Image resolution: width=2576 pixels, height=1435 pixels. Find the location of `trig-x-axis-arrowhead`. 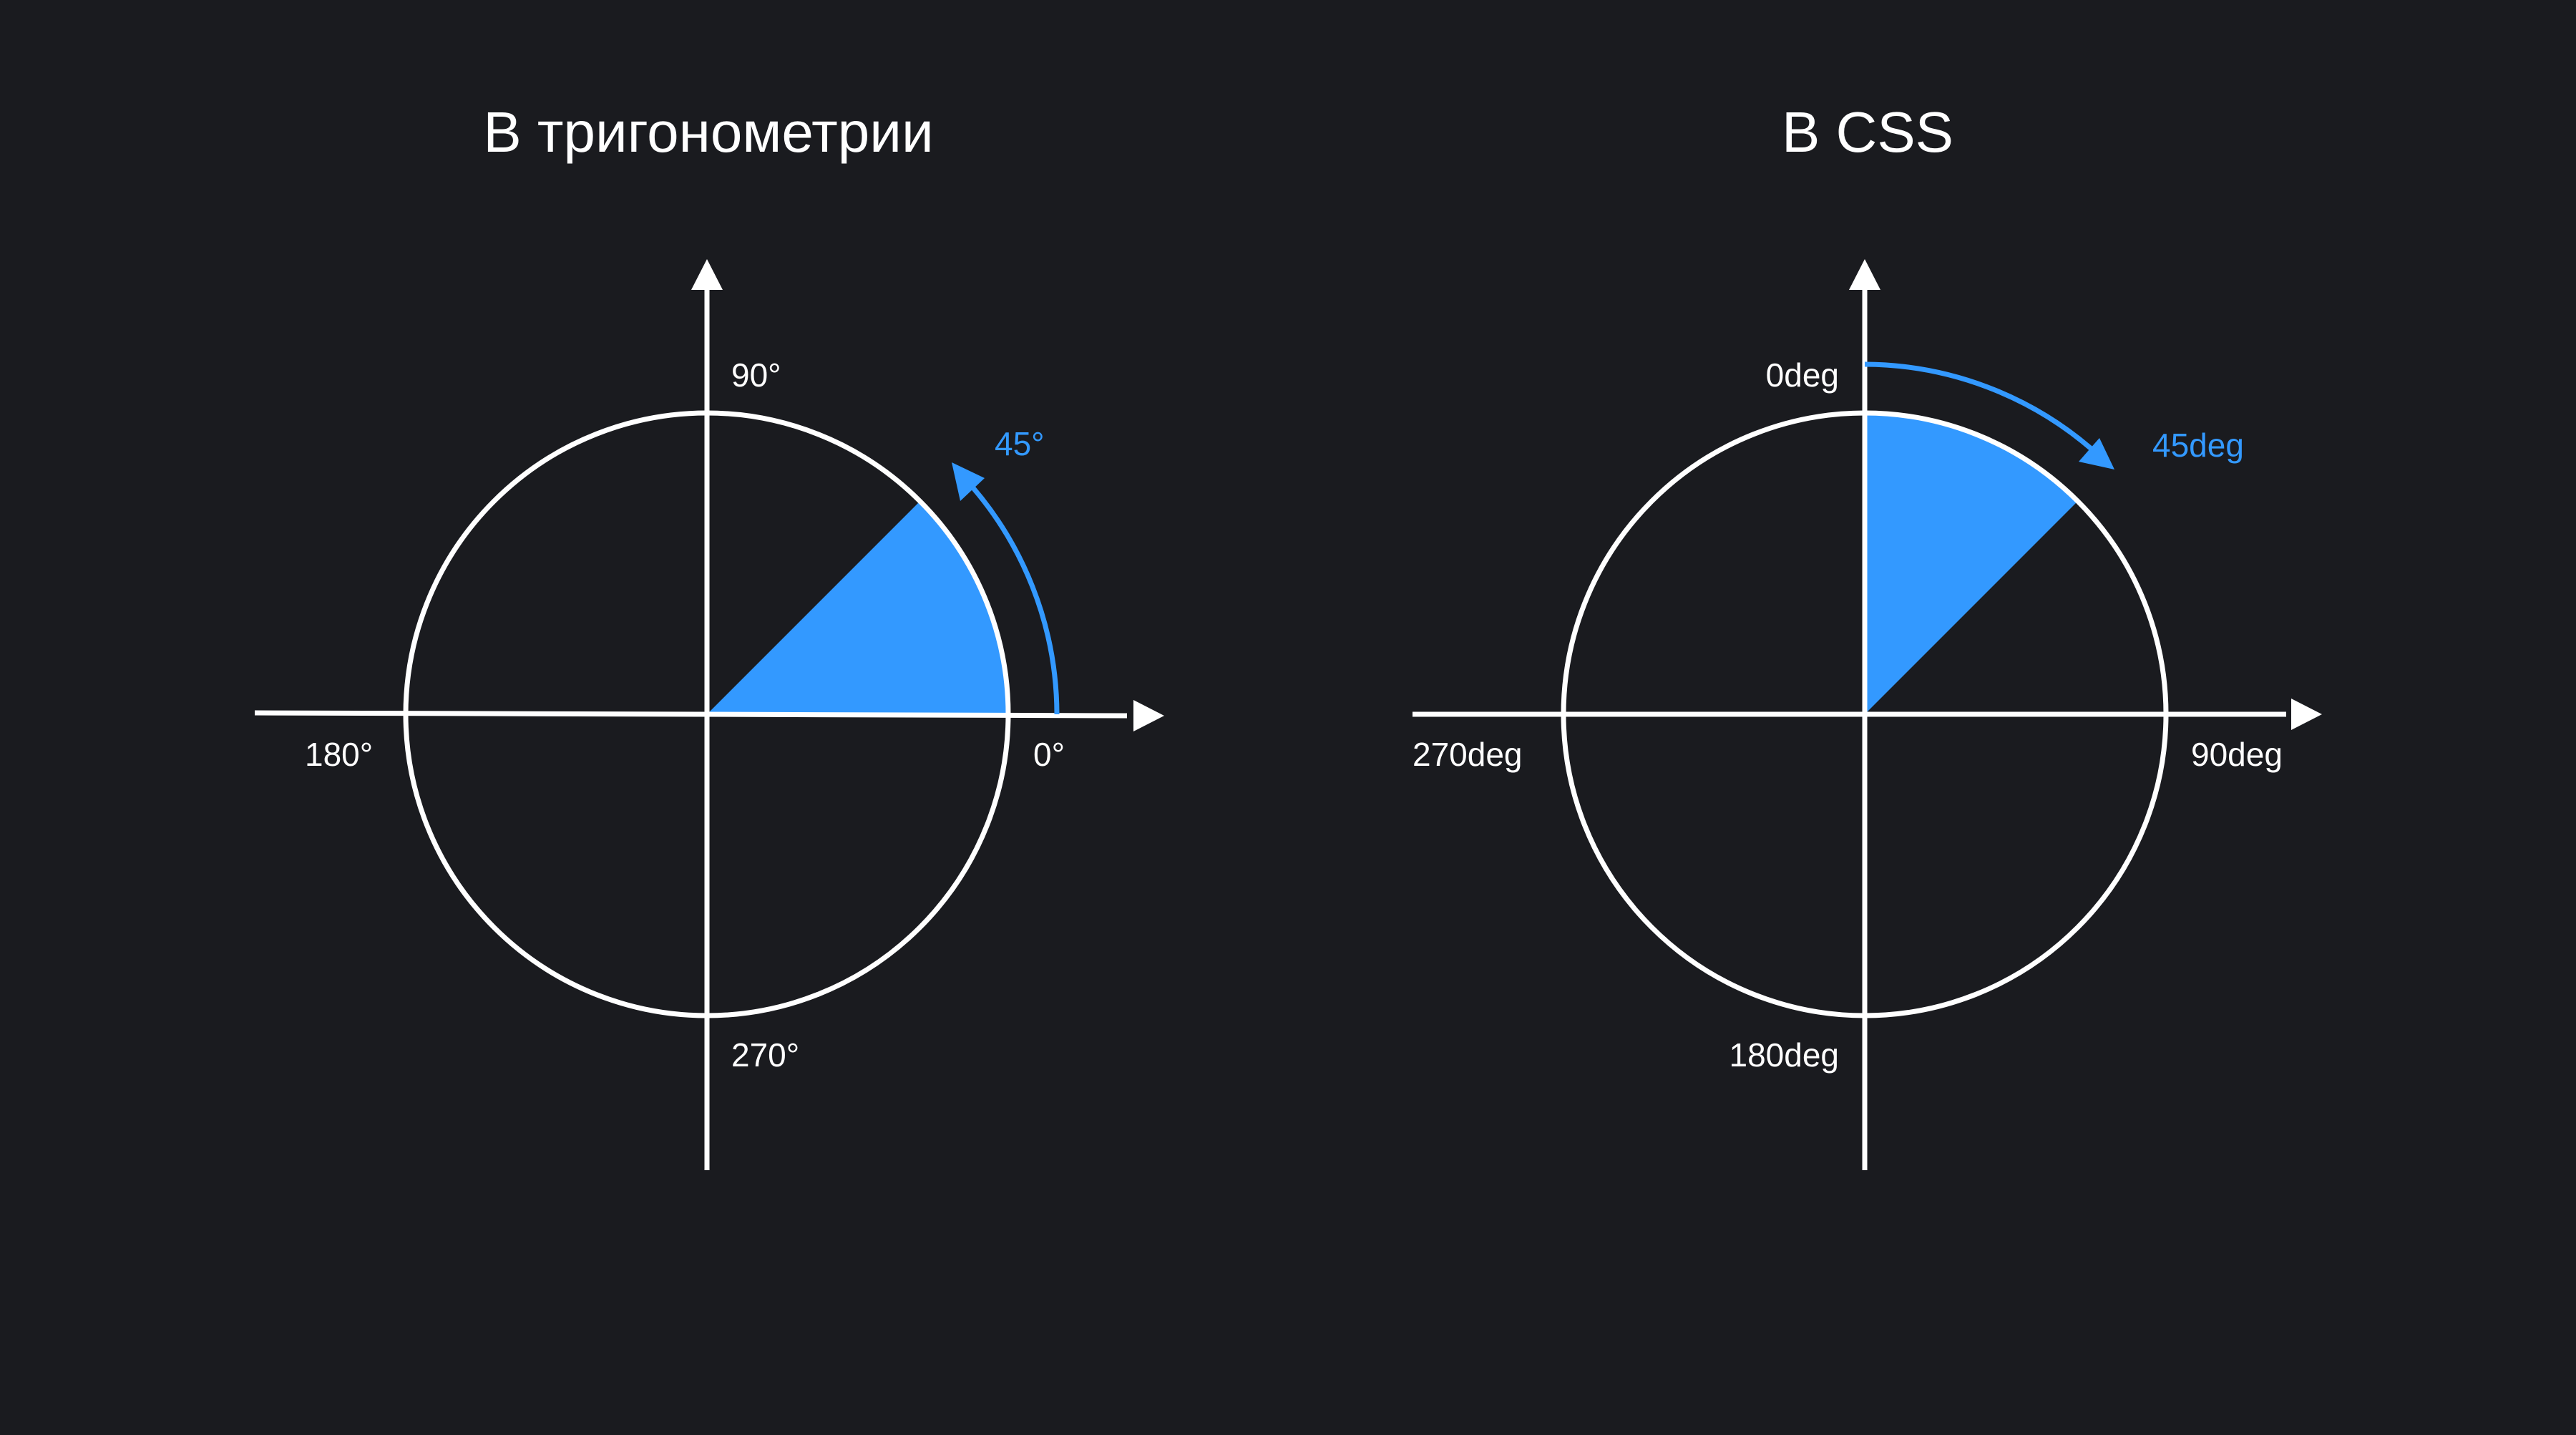

trig-x-axis-arrowhead is located at coordinates (1148, 716).